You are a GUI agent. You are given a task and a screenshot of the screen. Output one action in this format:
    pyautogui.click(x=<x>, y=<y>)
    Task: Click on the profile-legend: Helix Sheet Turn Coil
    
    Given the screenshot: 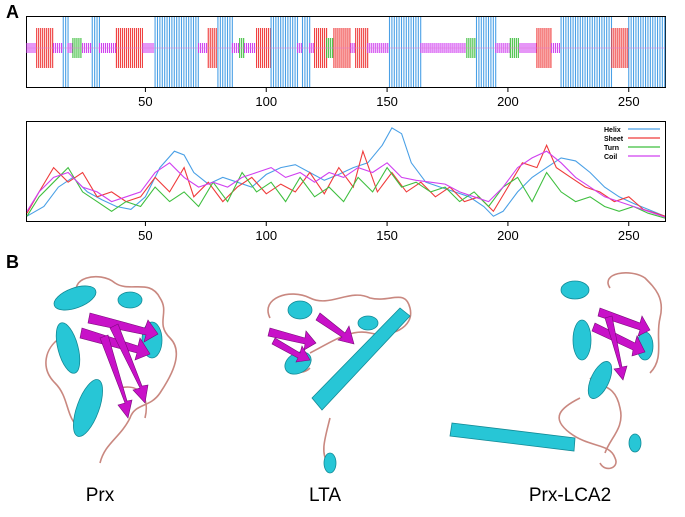 What is the action you would take?
    pyautogui.click(x=632, y=144)
    